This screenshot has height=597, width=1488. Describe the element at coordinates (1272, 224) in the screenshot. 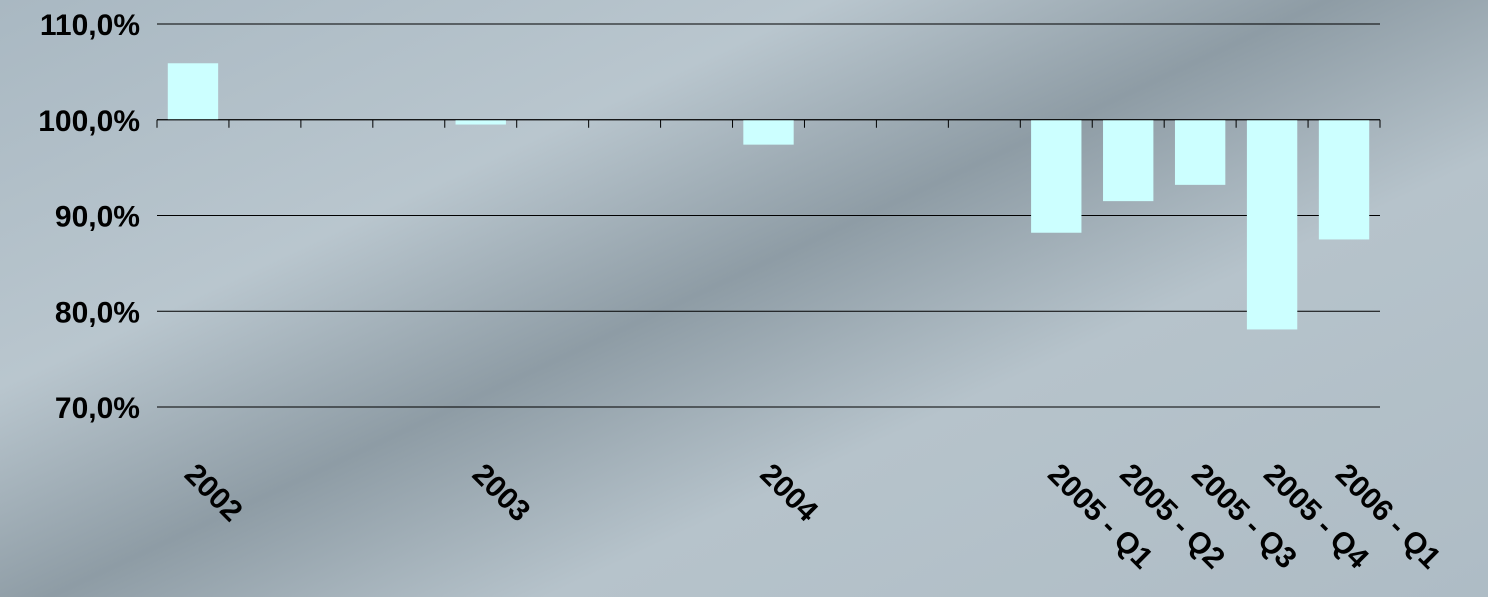

I see `bar-2005 - Q4` at that location.